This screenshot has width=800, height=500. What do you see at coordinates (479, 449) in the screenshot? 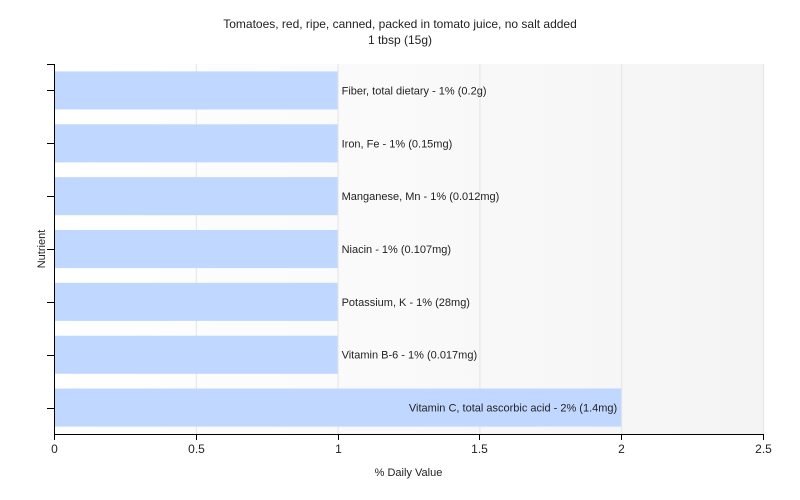
I see `x-tick-label: 1.5` at bounding box center [479, 449].